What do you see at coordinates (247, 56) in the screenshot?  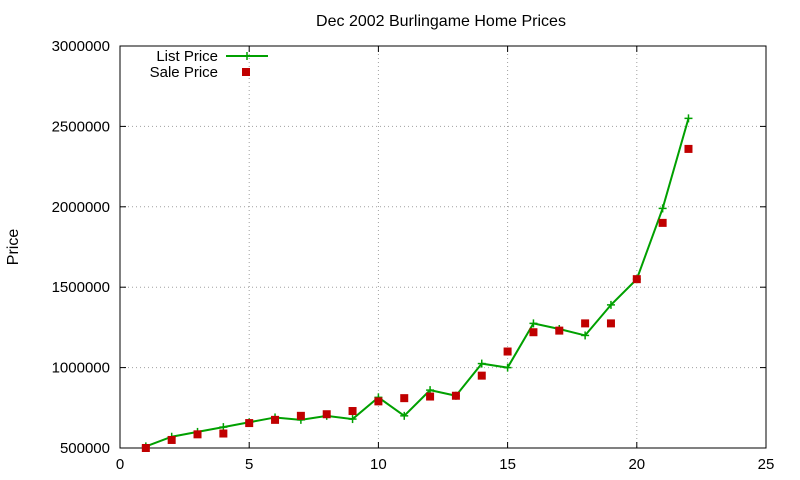 I see `legend-plus-marker` at bounding box center [247, 56].